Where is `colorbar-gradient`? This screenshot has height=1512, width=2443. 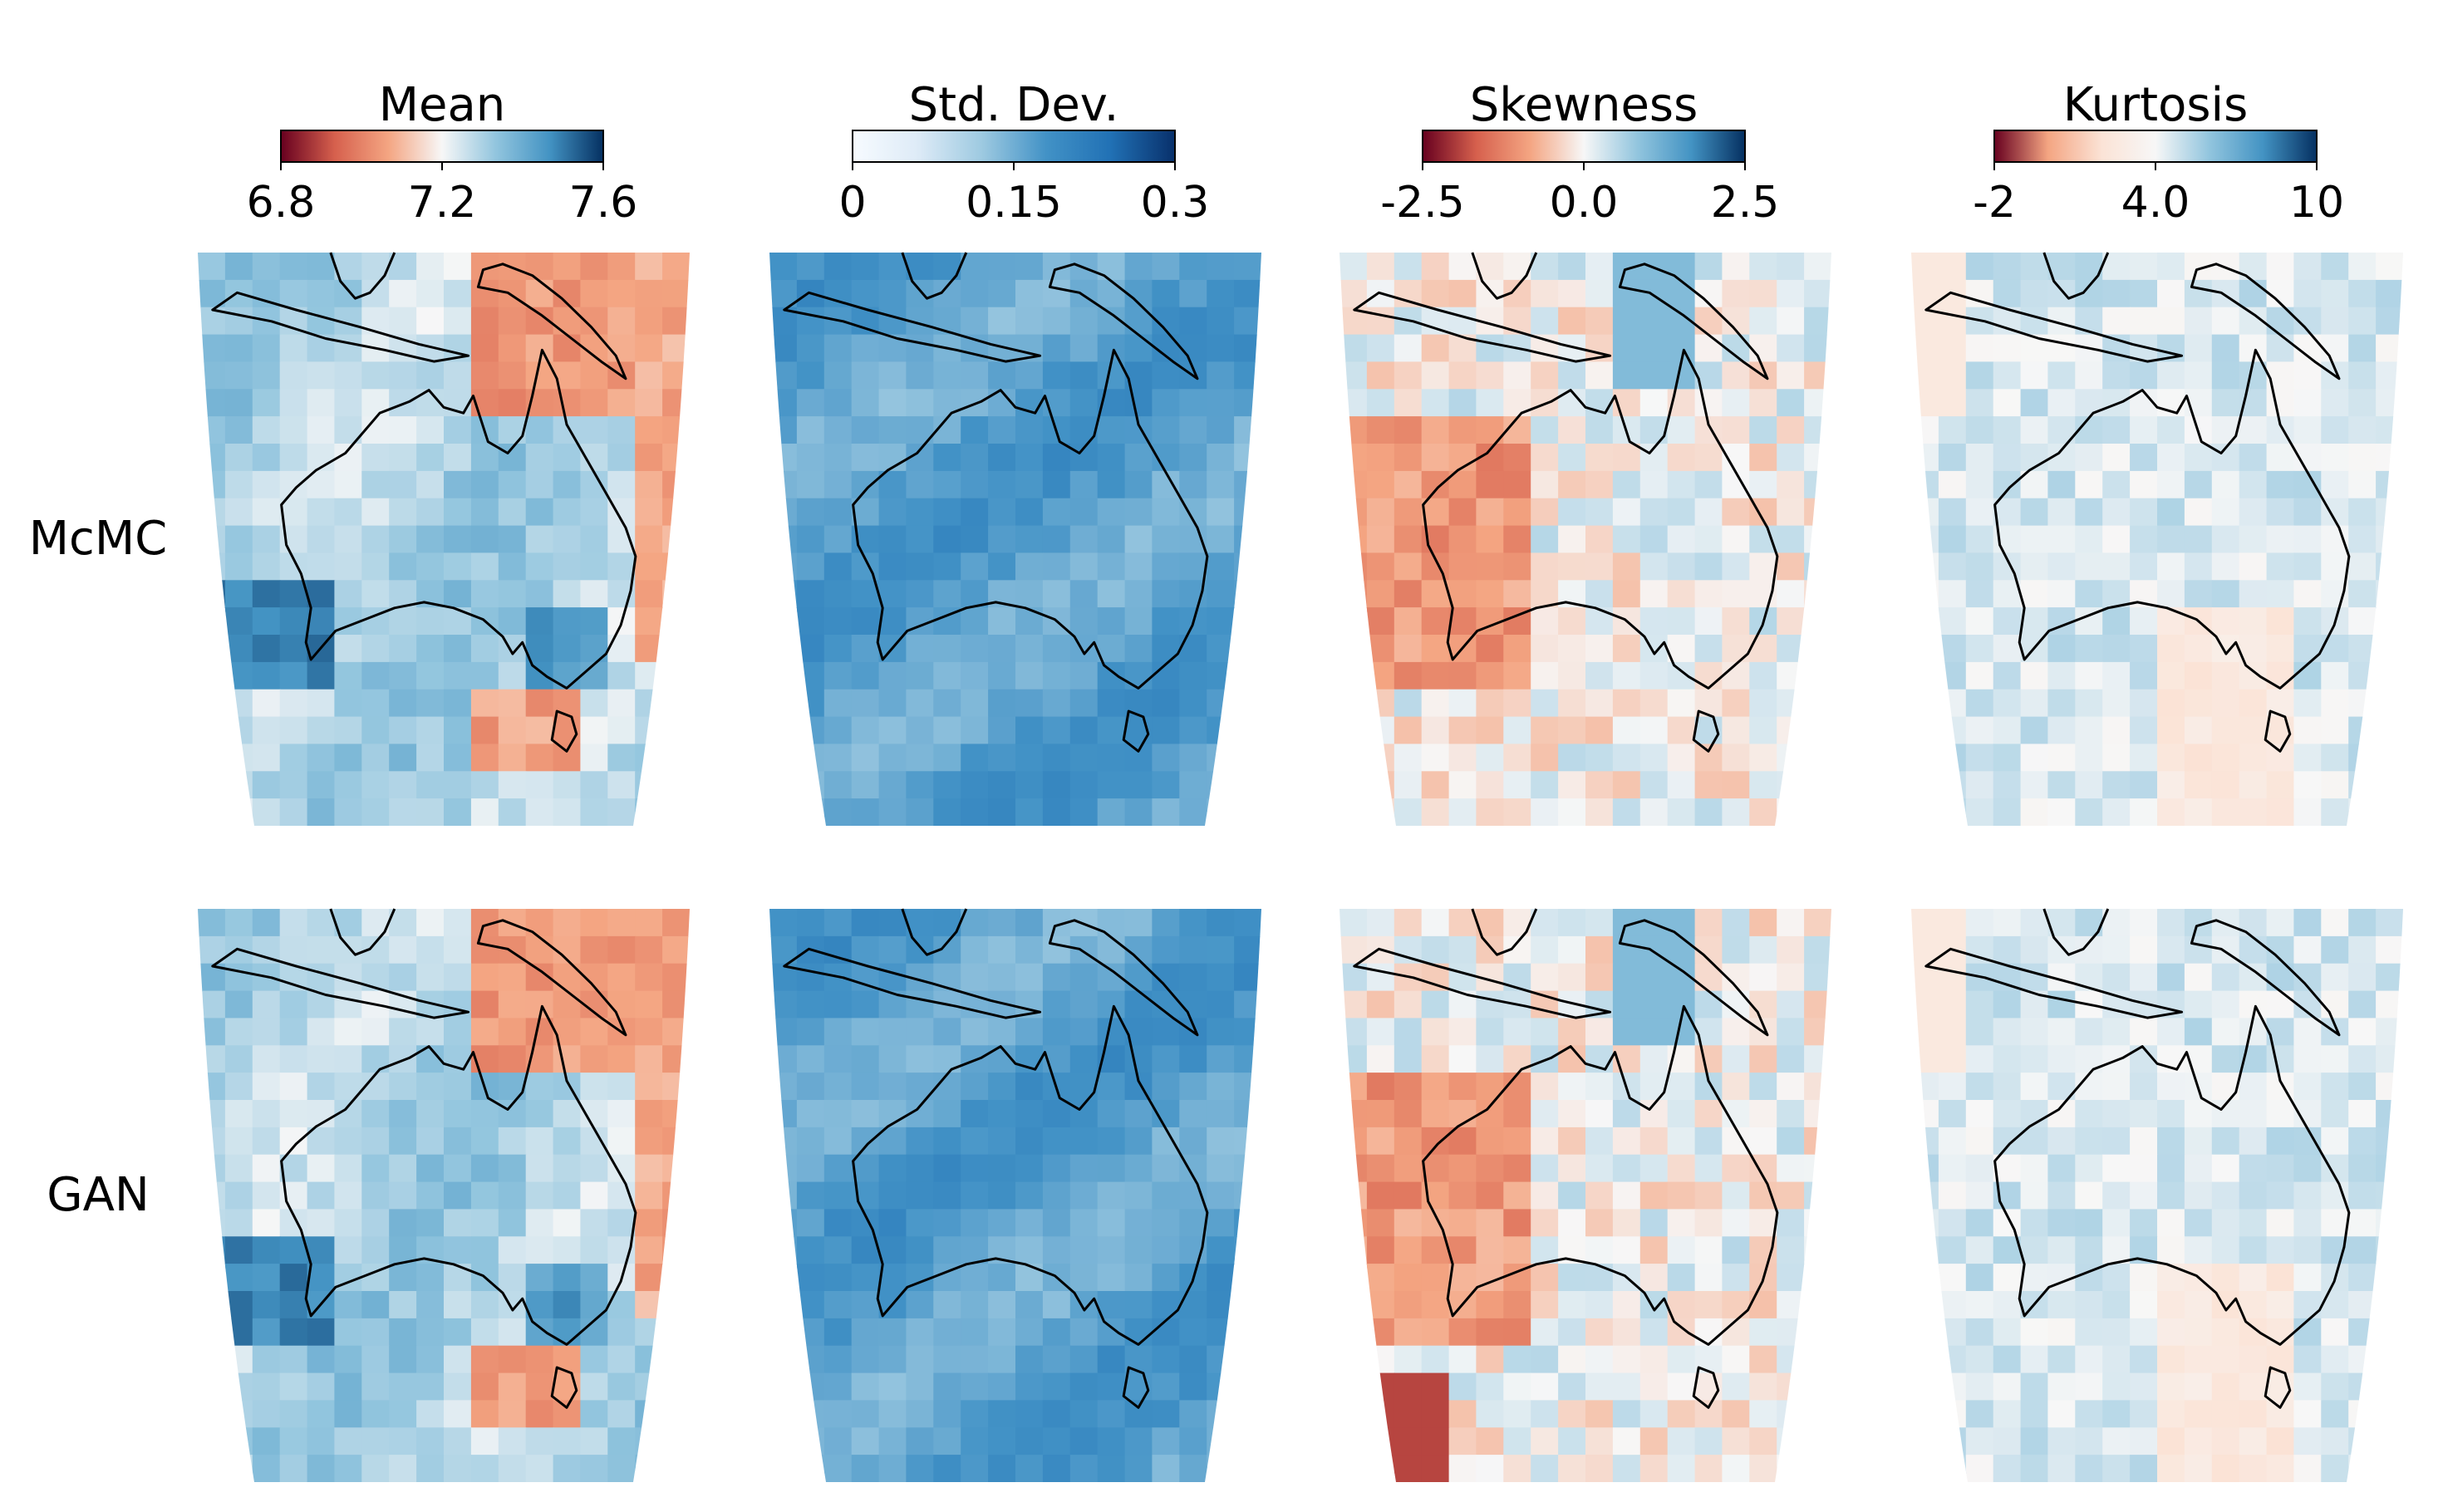
colorbar-gradient is located at coordinates (1584, 146).